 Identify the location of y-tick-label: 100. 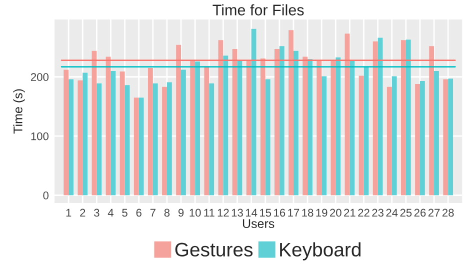
(40, 136).